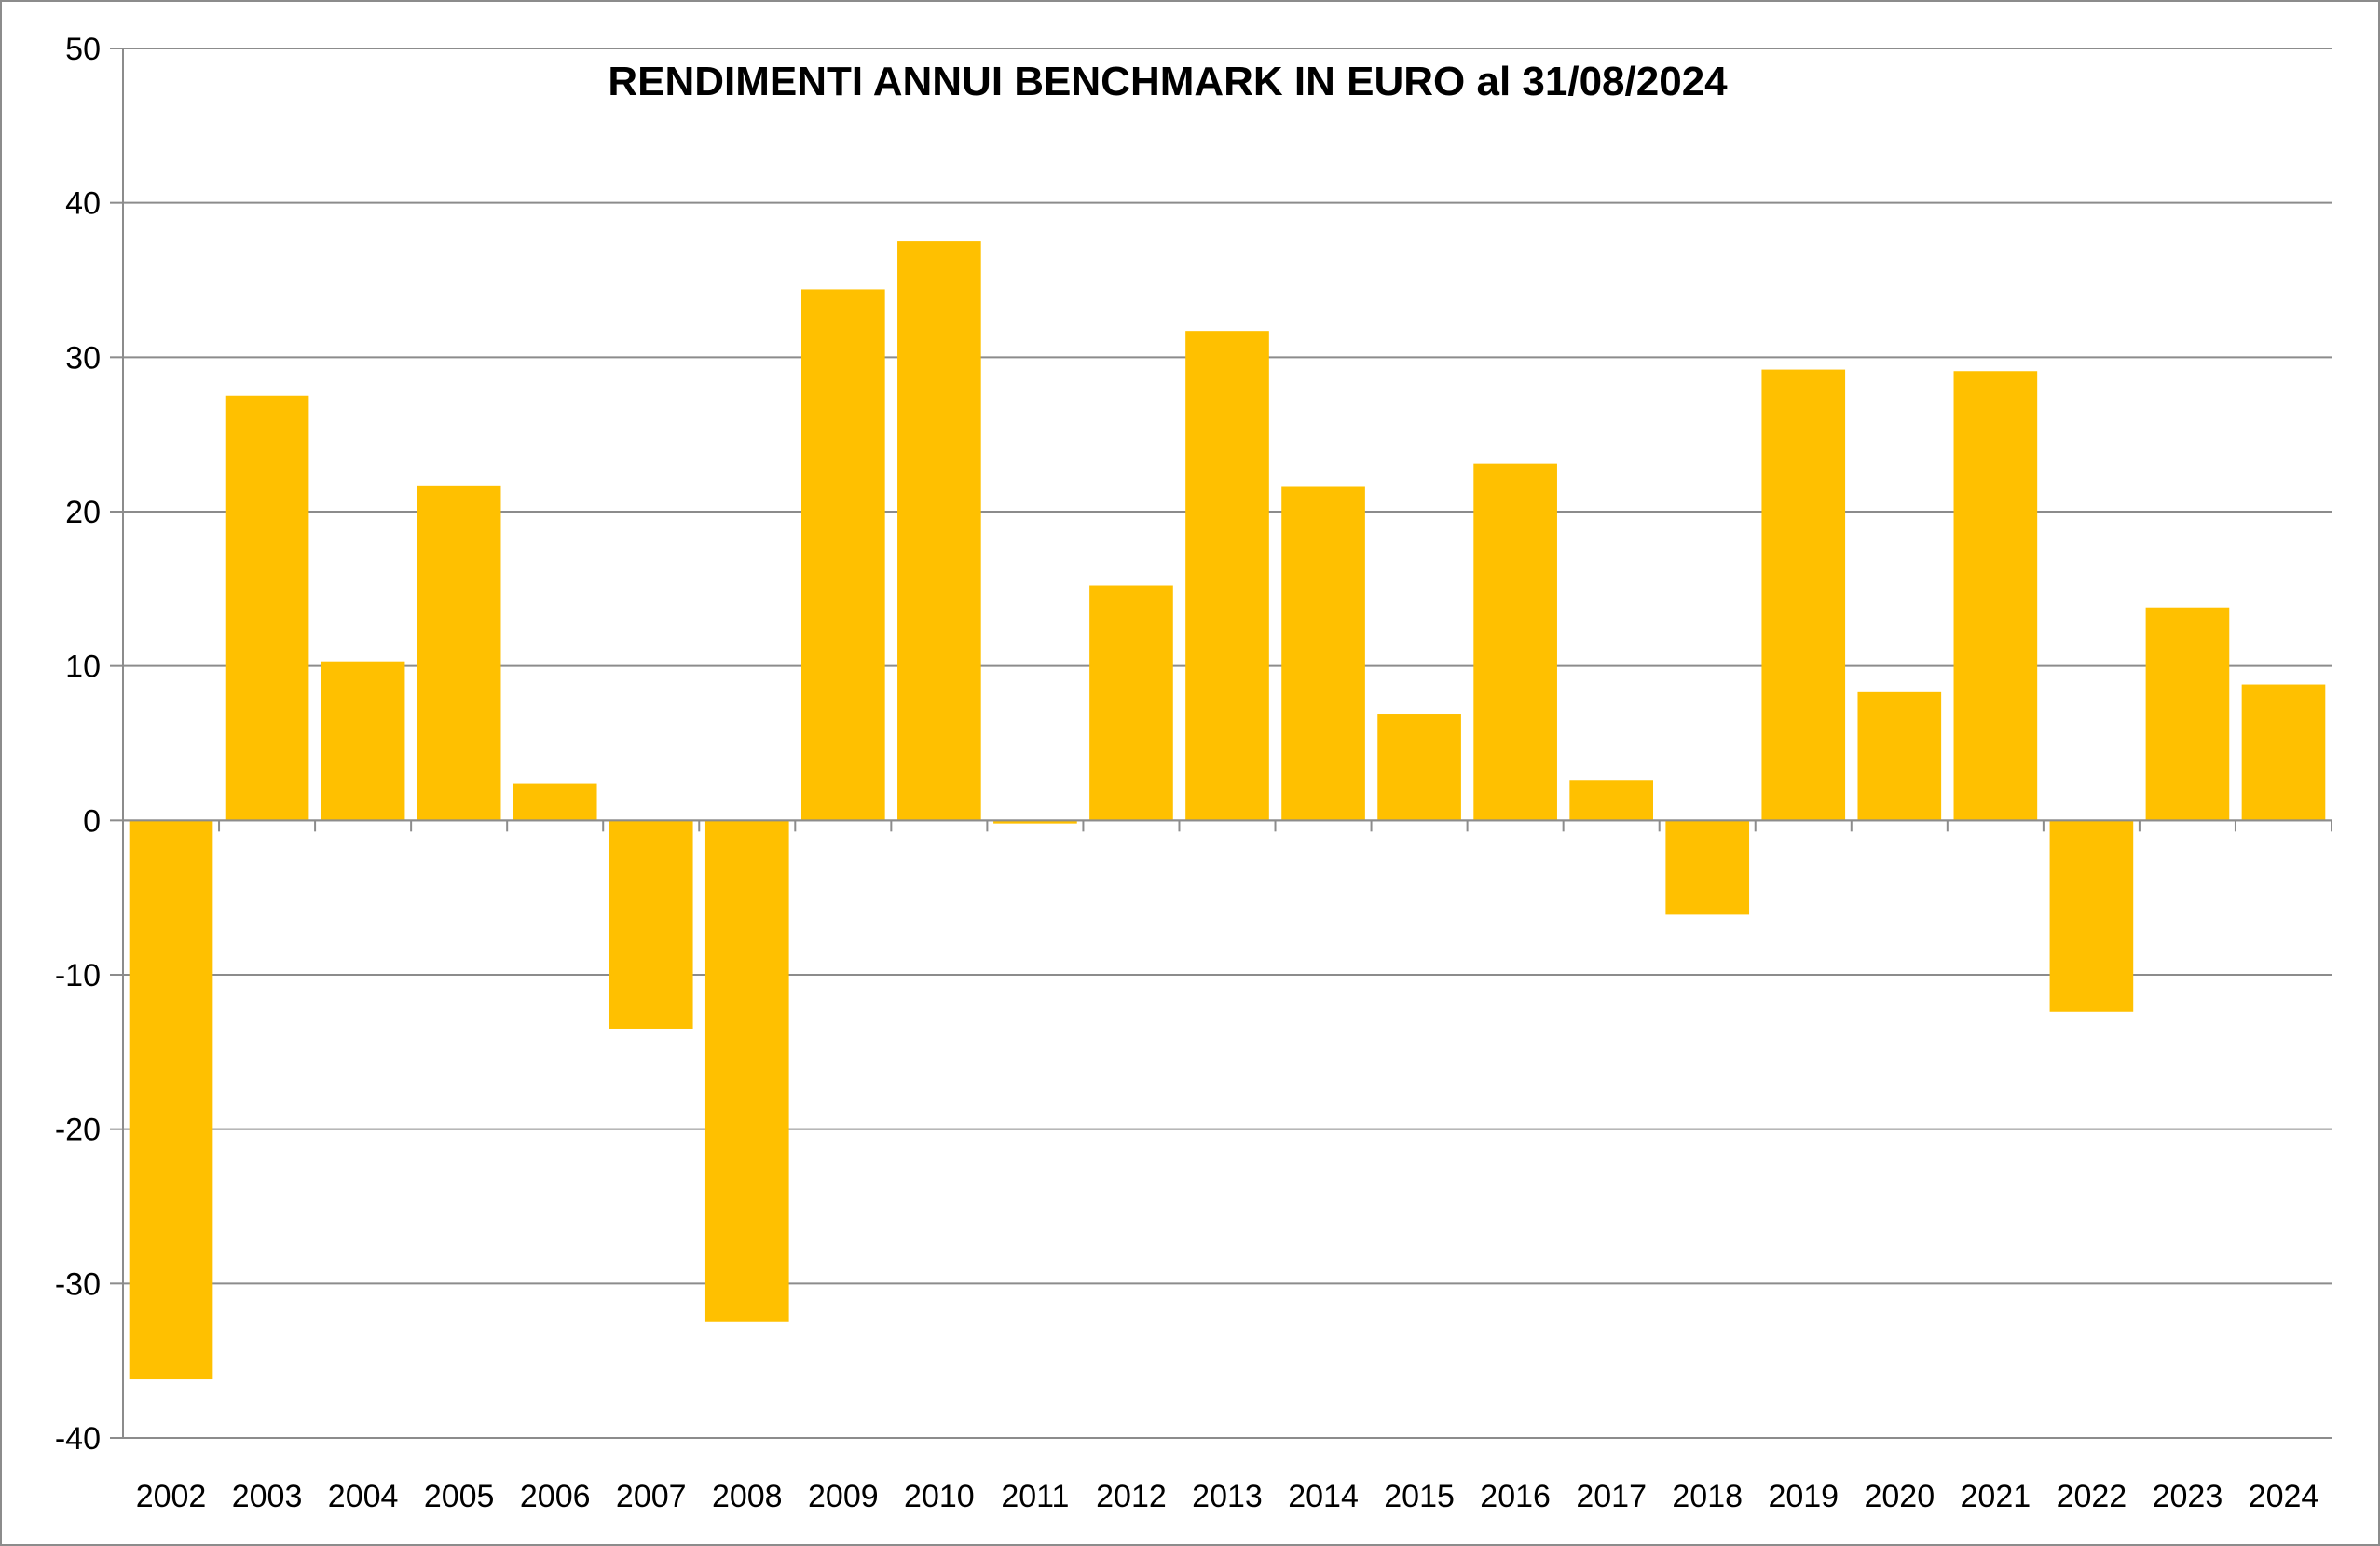  What do you see at coordinates (92, 821) in the screenshot?
I see `y-tick-label: 0` at bounding box center [92, 821].